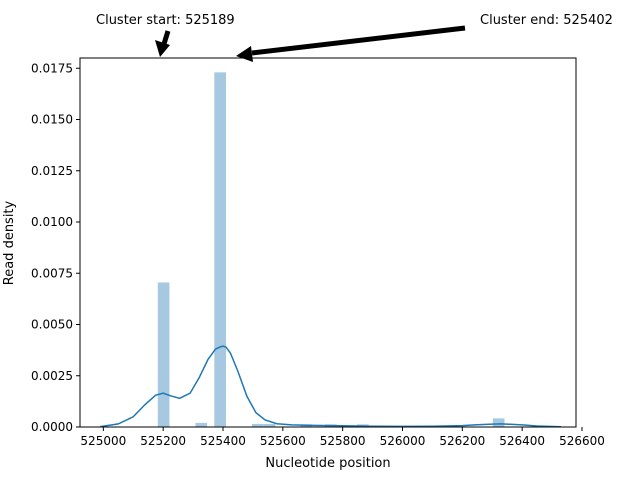 The image size is (640, 480). I want to click on x-tick-label: 525600, so click(283, 441).